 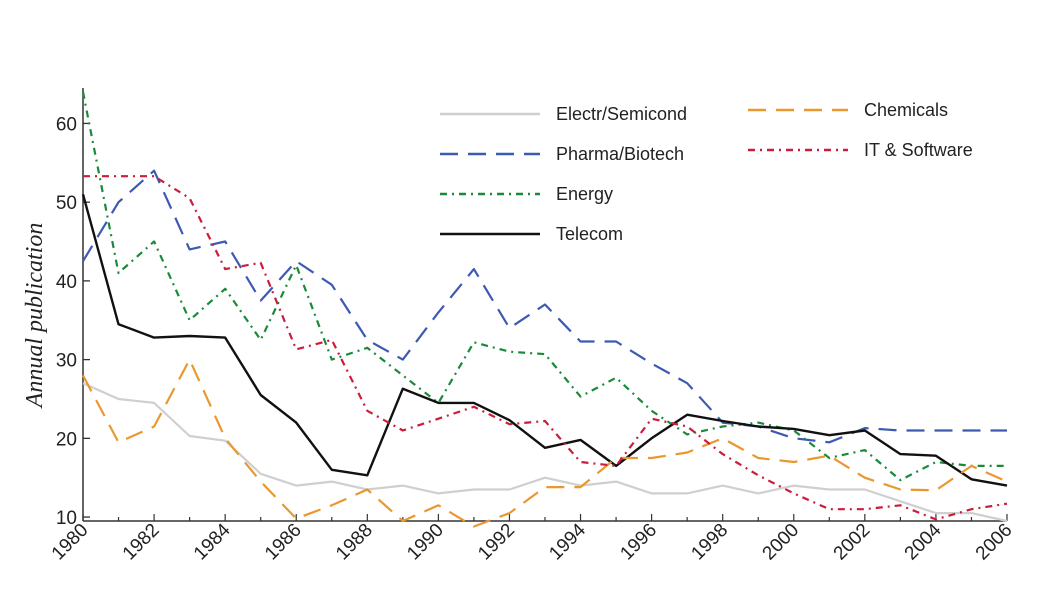 What do you see at coordinates (354, 542) in the screenshot?
I see `x-tick-label: 1988` at bounding box center [354, 542].